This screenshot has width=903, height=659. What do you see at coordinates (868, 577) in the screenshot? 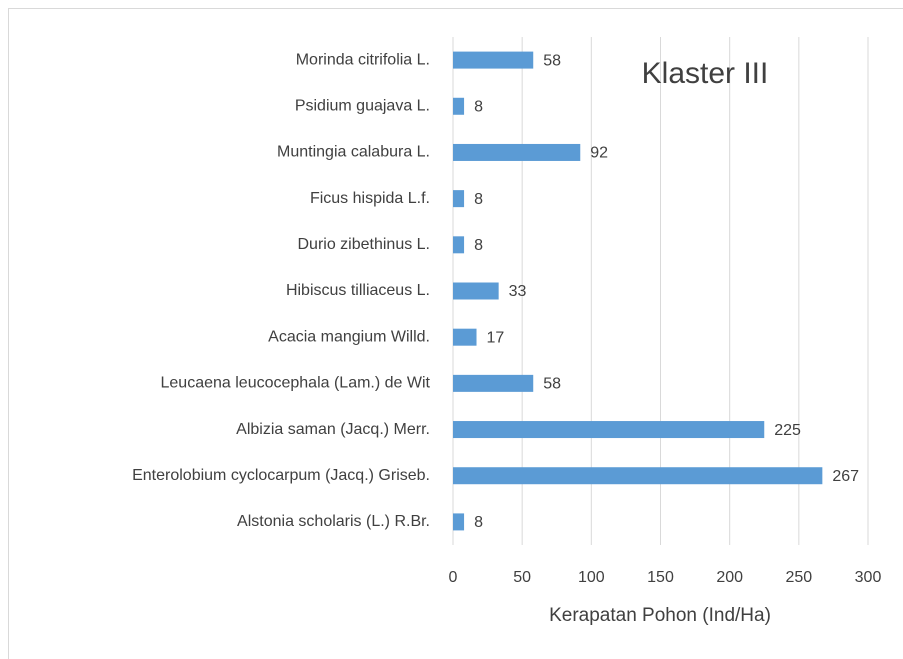
I see `x-tick-label: 300` at bounding box center [868, 577].